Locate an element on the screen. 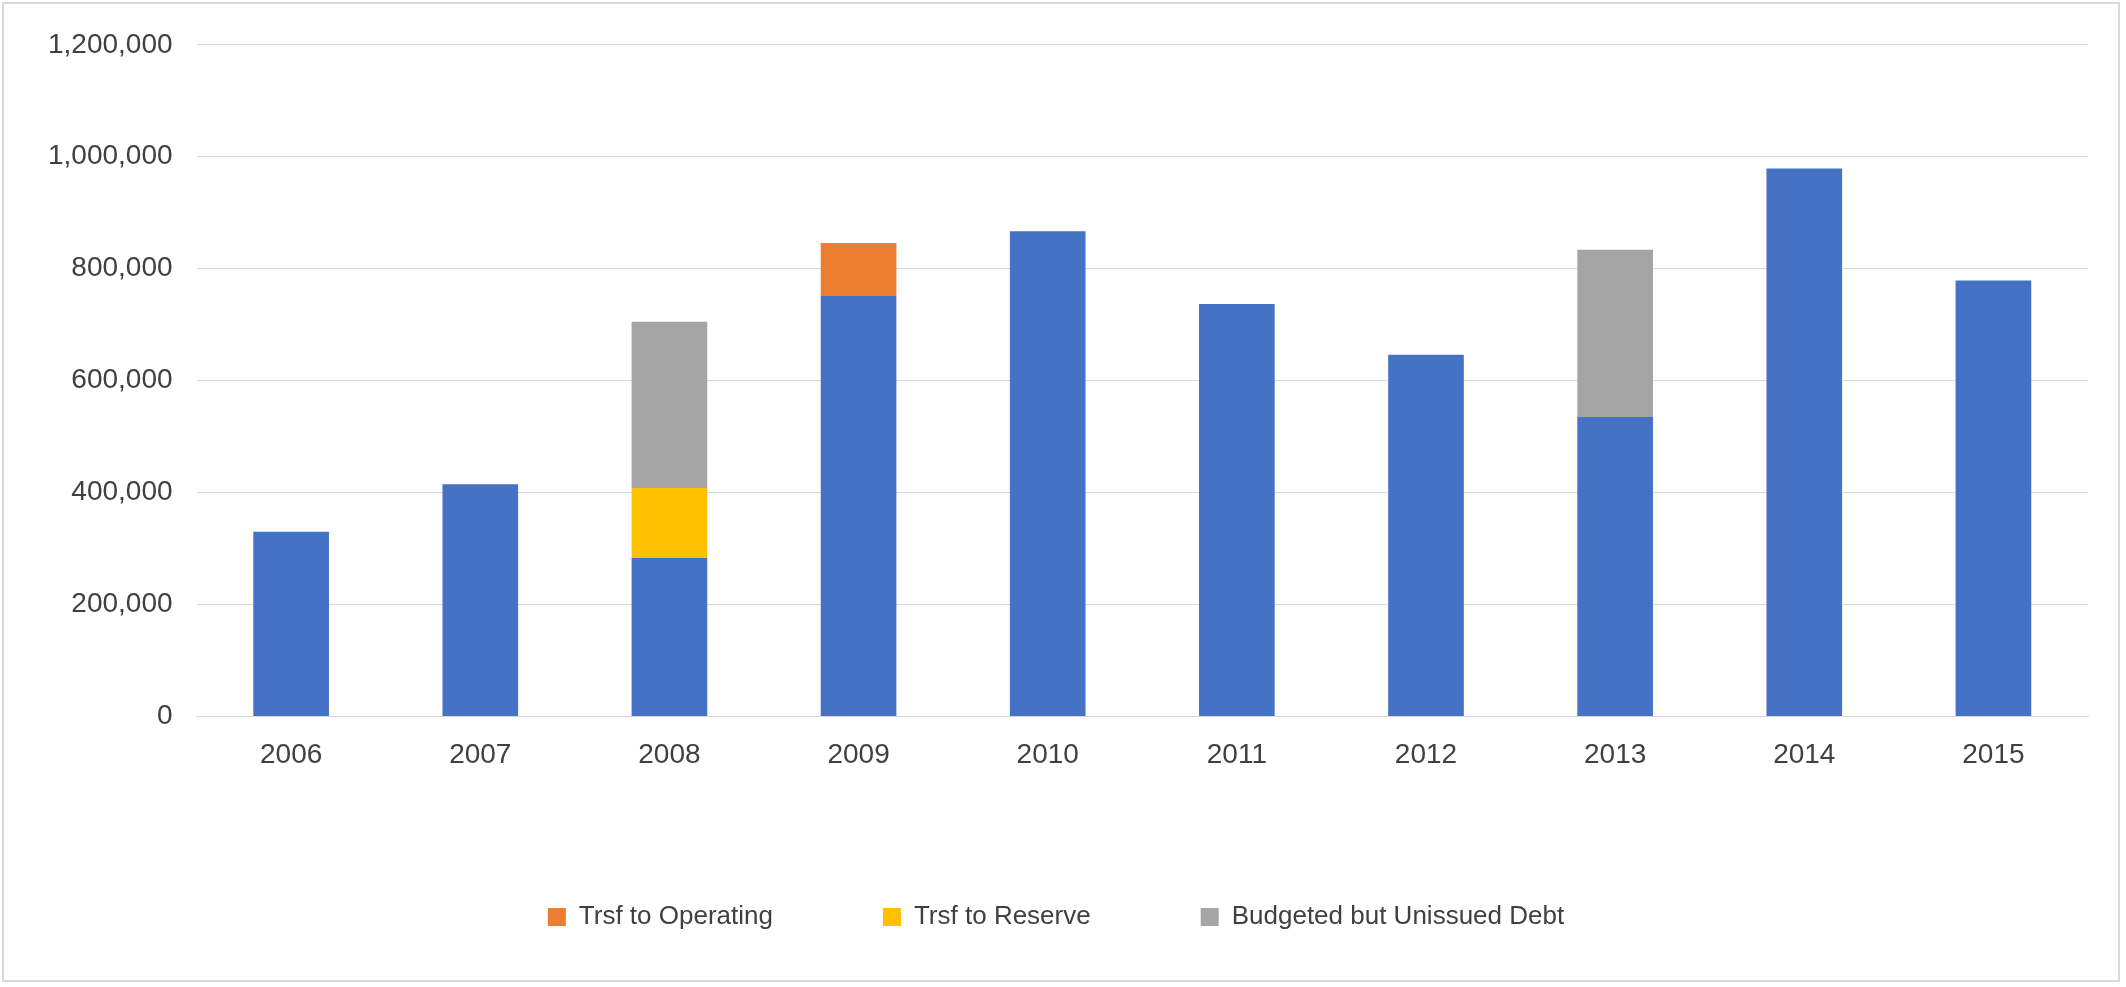 This screenshot has height=987, width=2126. y-tick-label: 1,000,000 is located at coordinates (110, 155).